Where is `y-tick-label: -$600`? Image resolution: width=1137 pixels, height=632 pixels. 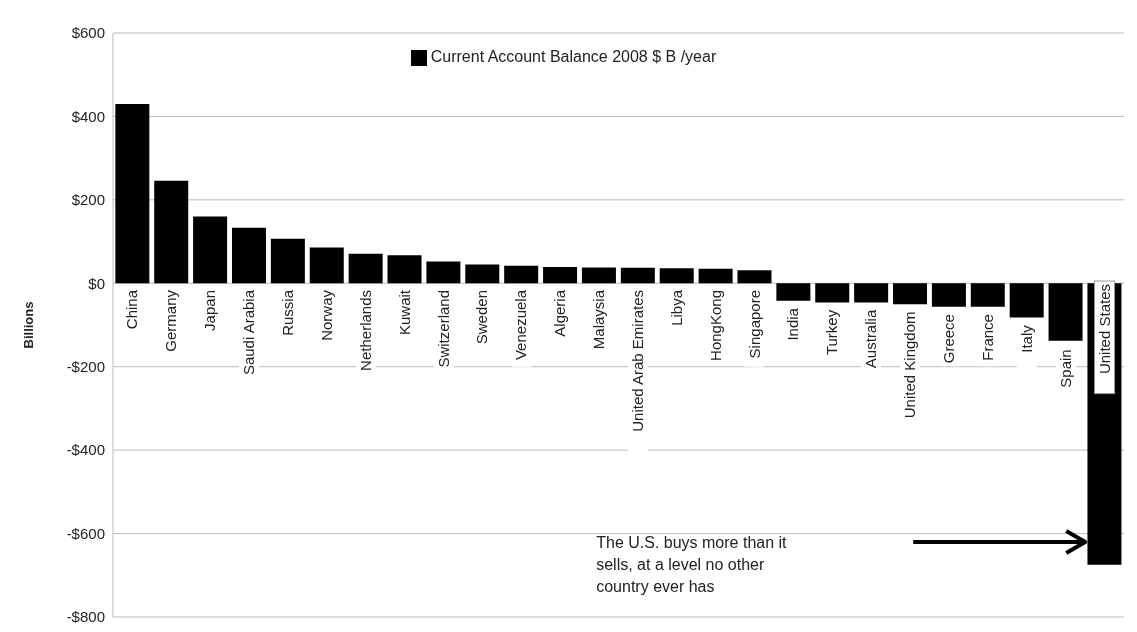 y-tick-label: -$600 is located at coordinates (85, 533).